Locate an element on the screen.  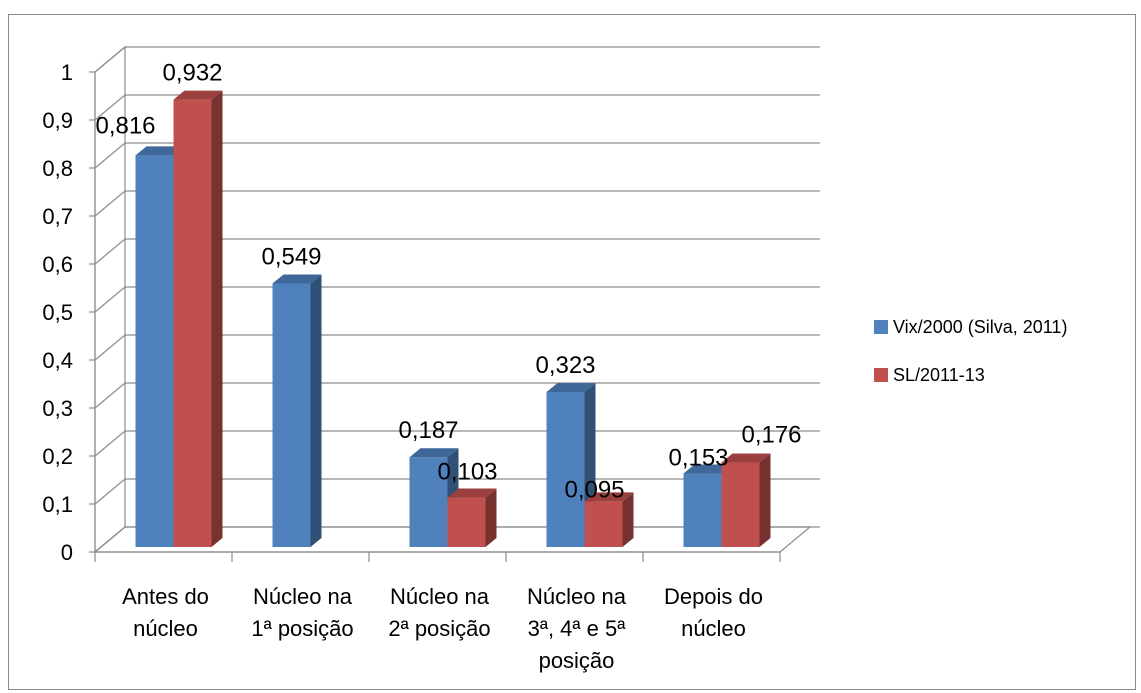
data-label: 0,549 is located at coordinates (291, 256).